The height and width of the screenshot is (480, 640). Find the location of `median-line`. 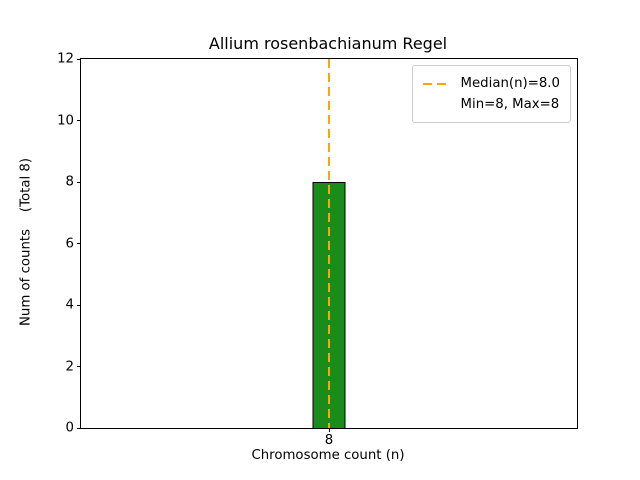

median-line is located at coordinates (329, 243).